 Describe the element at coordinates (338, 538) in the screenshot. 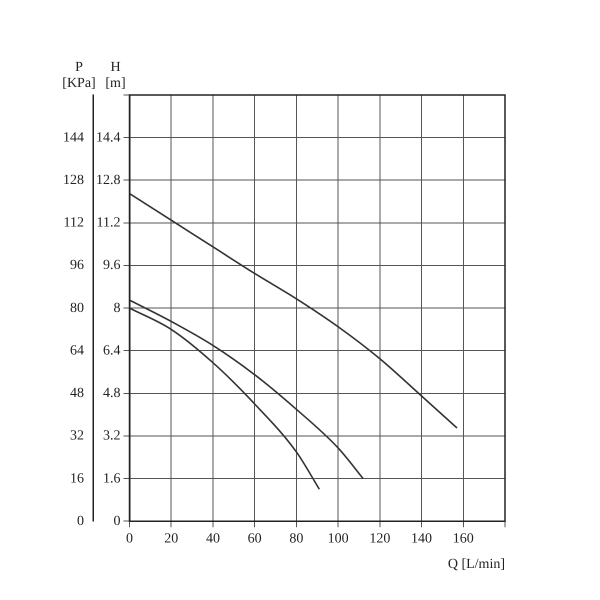

I see `x-tick-label: 100` at that location.